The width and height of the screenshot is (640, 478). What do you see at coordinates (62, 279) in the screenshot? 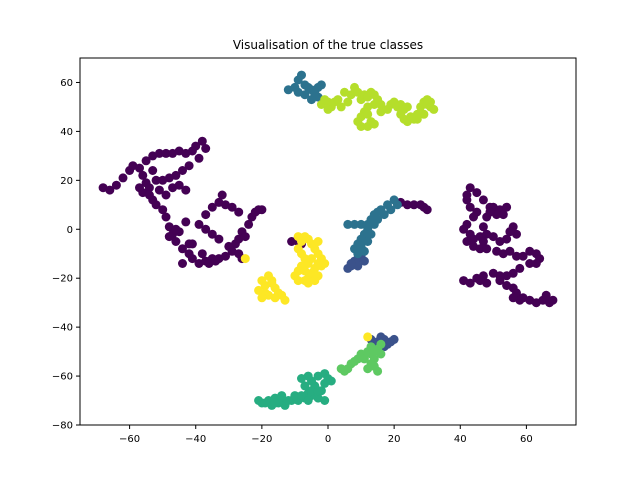
I see `y-tick-label: −20` at bounding box center [62, 279].